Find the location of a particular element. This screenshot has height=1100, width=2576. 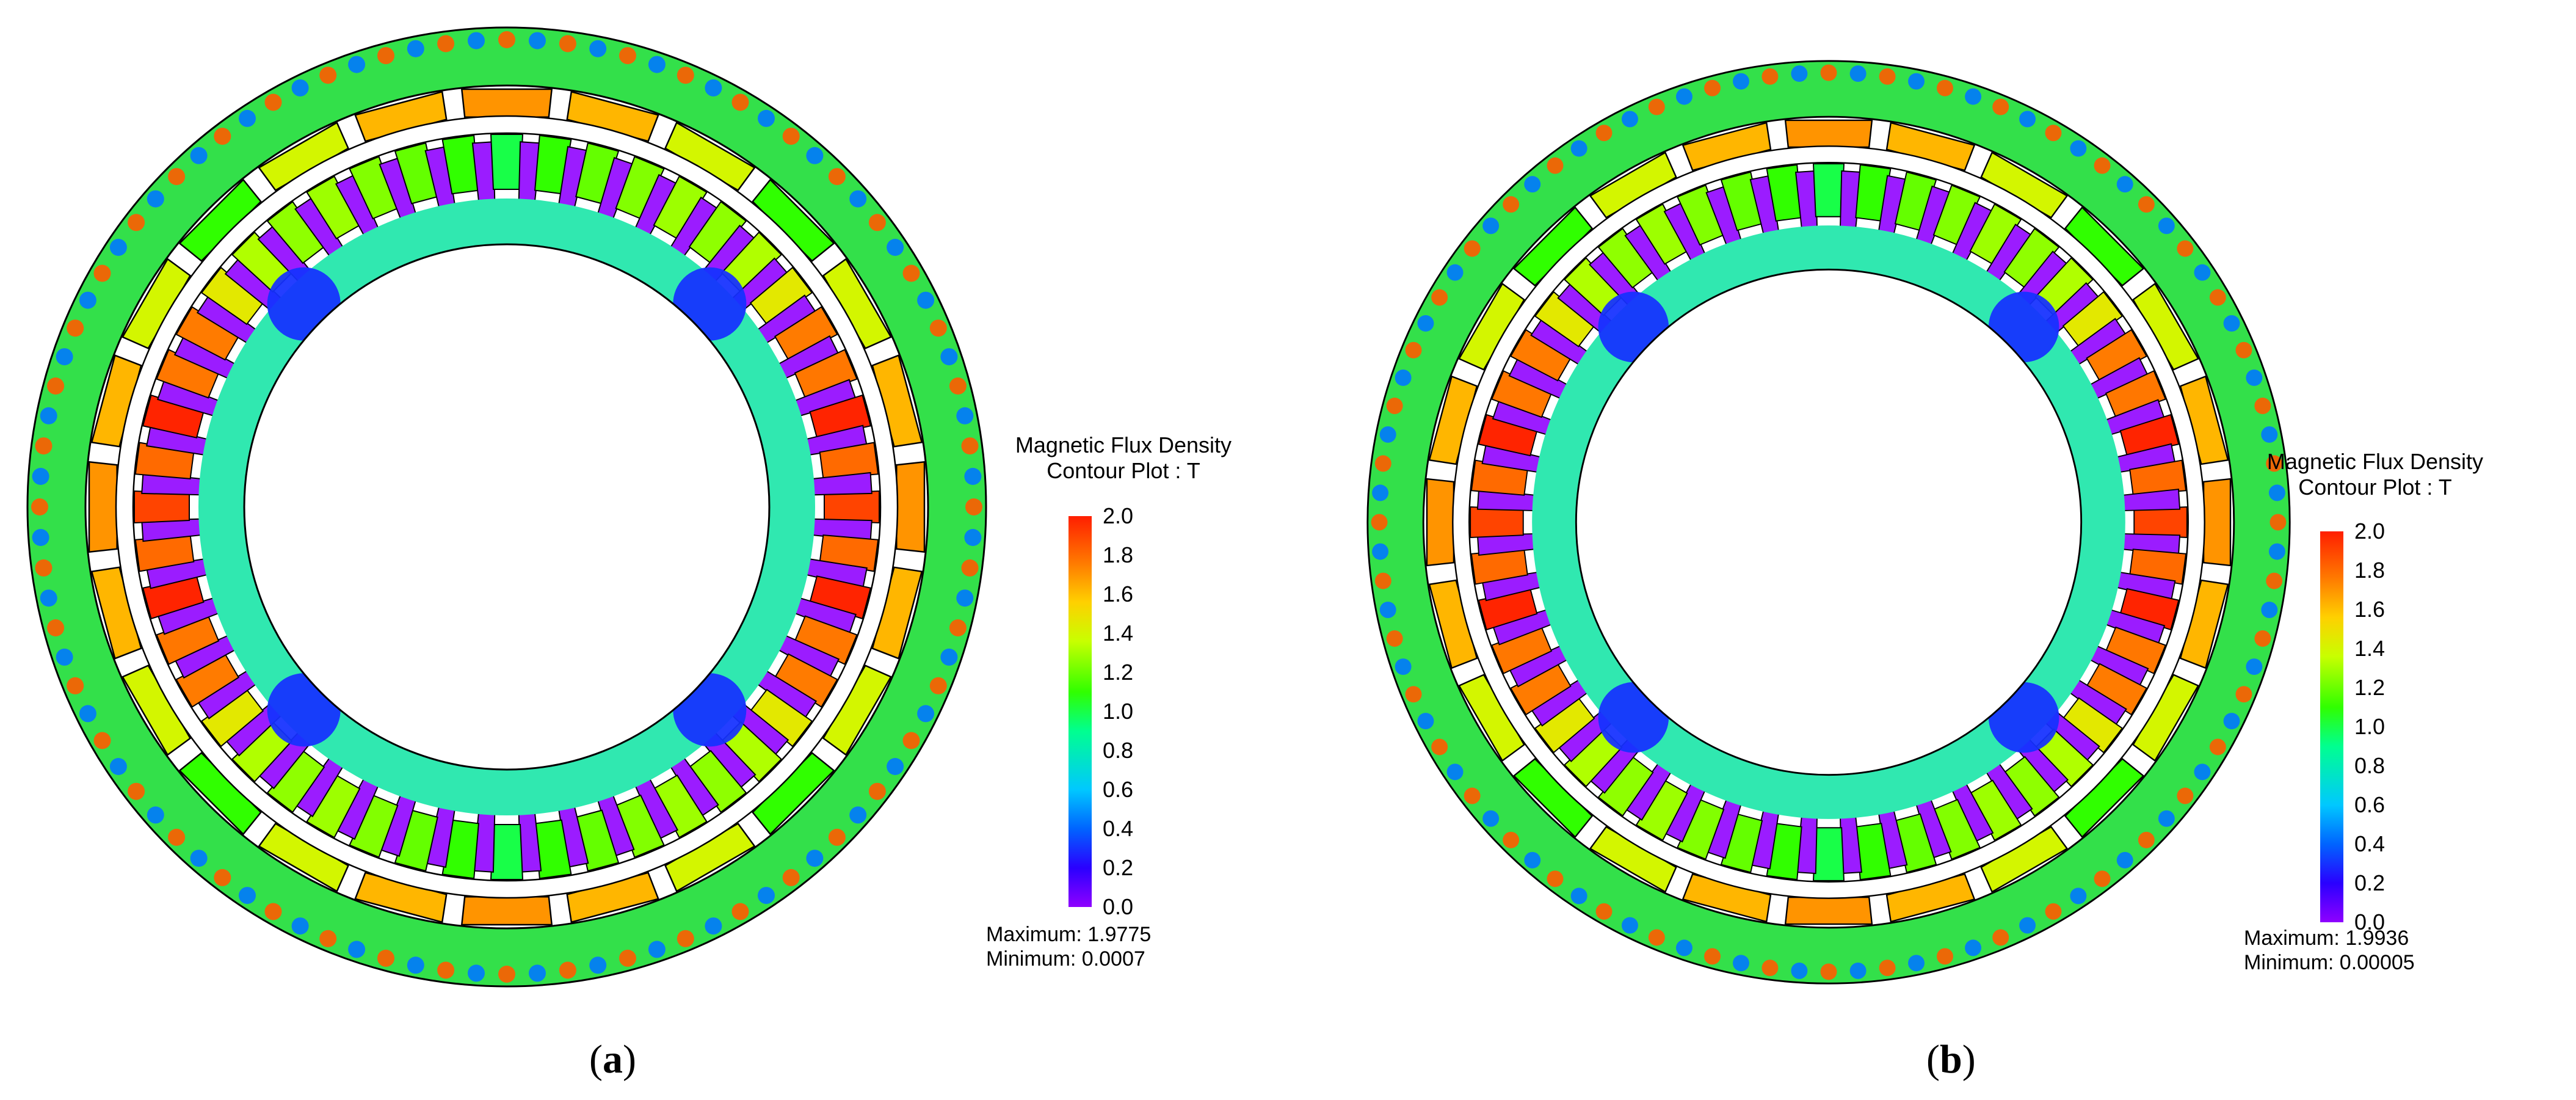

stator-slot is located at coordinates (2151, 500).